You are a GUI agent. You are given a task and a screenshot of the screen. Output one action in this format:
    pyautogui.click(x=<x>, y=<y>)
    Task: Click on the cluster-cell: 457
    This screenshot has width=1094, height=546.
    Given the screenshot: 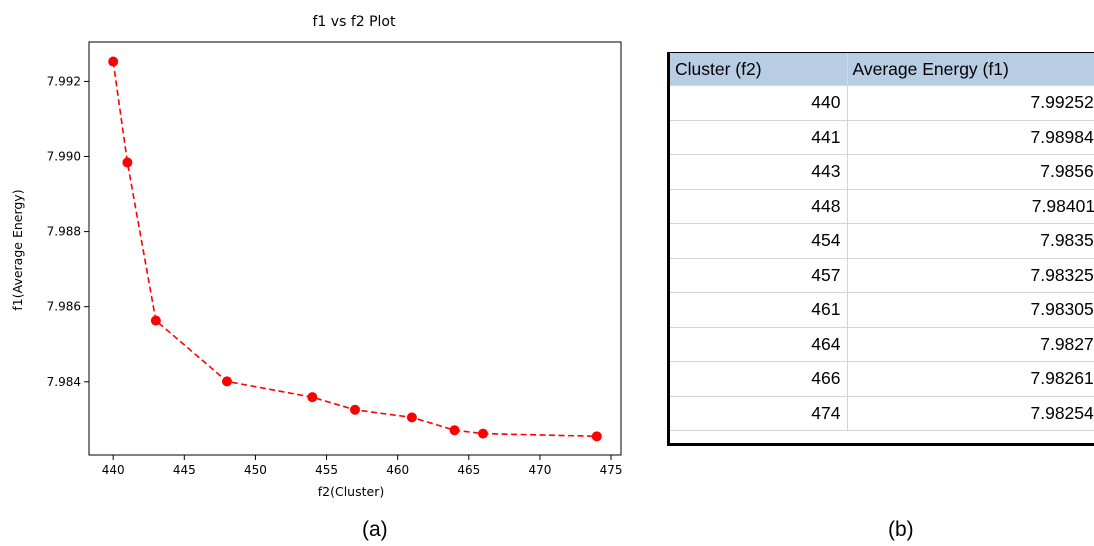 What is the action you would take?
    pyautogui.click(x=759, y=275)
    